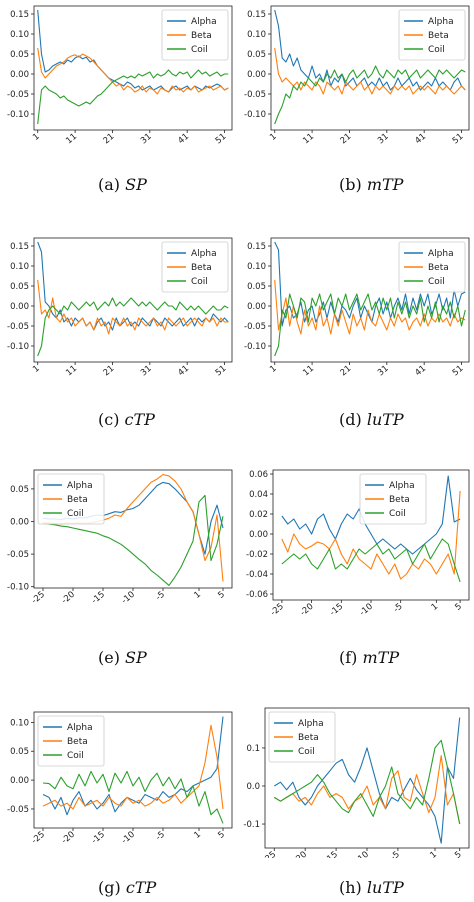 The image size is (474, 902). Describe the element at coordinates (381, 657) in the screenshot. I see `caption-label: mTP` at that location.